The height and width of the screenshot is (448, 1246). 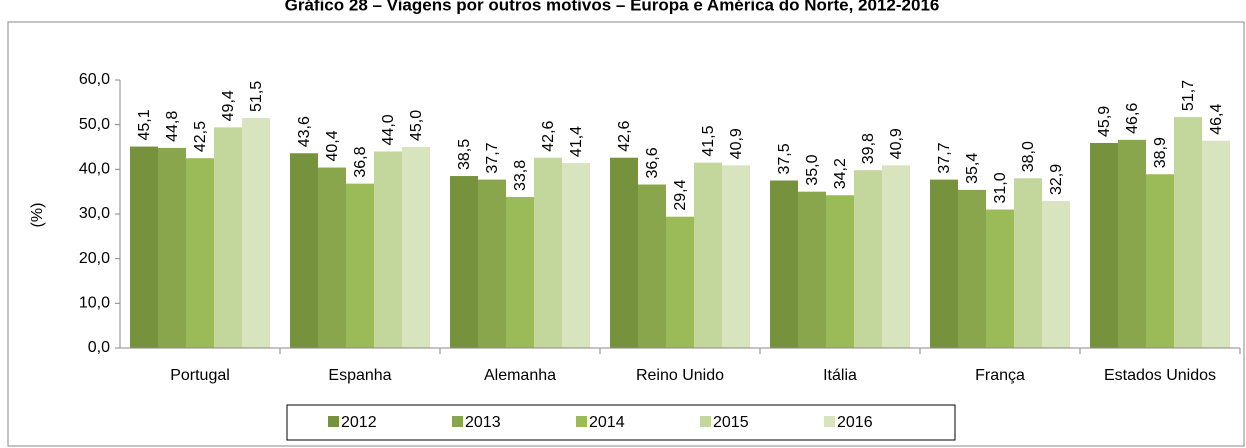 What do you see at coordinates (1132, 118) in the screenshot?
I see `value-label: 46,6` at bounding box center [1132, 118].